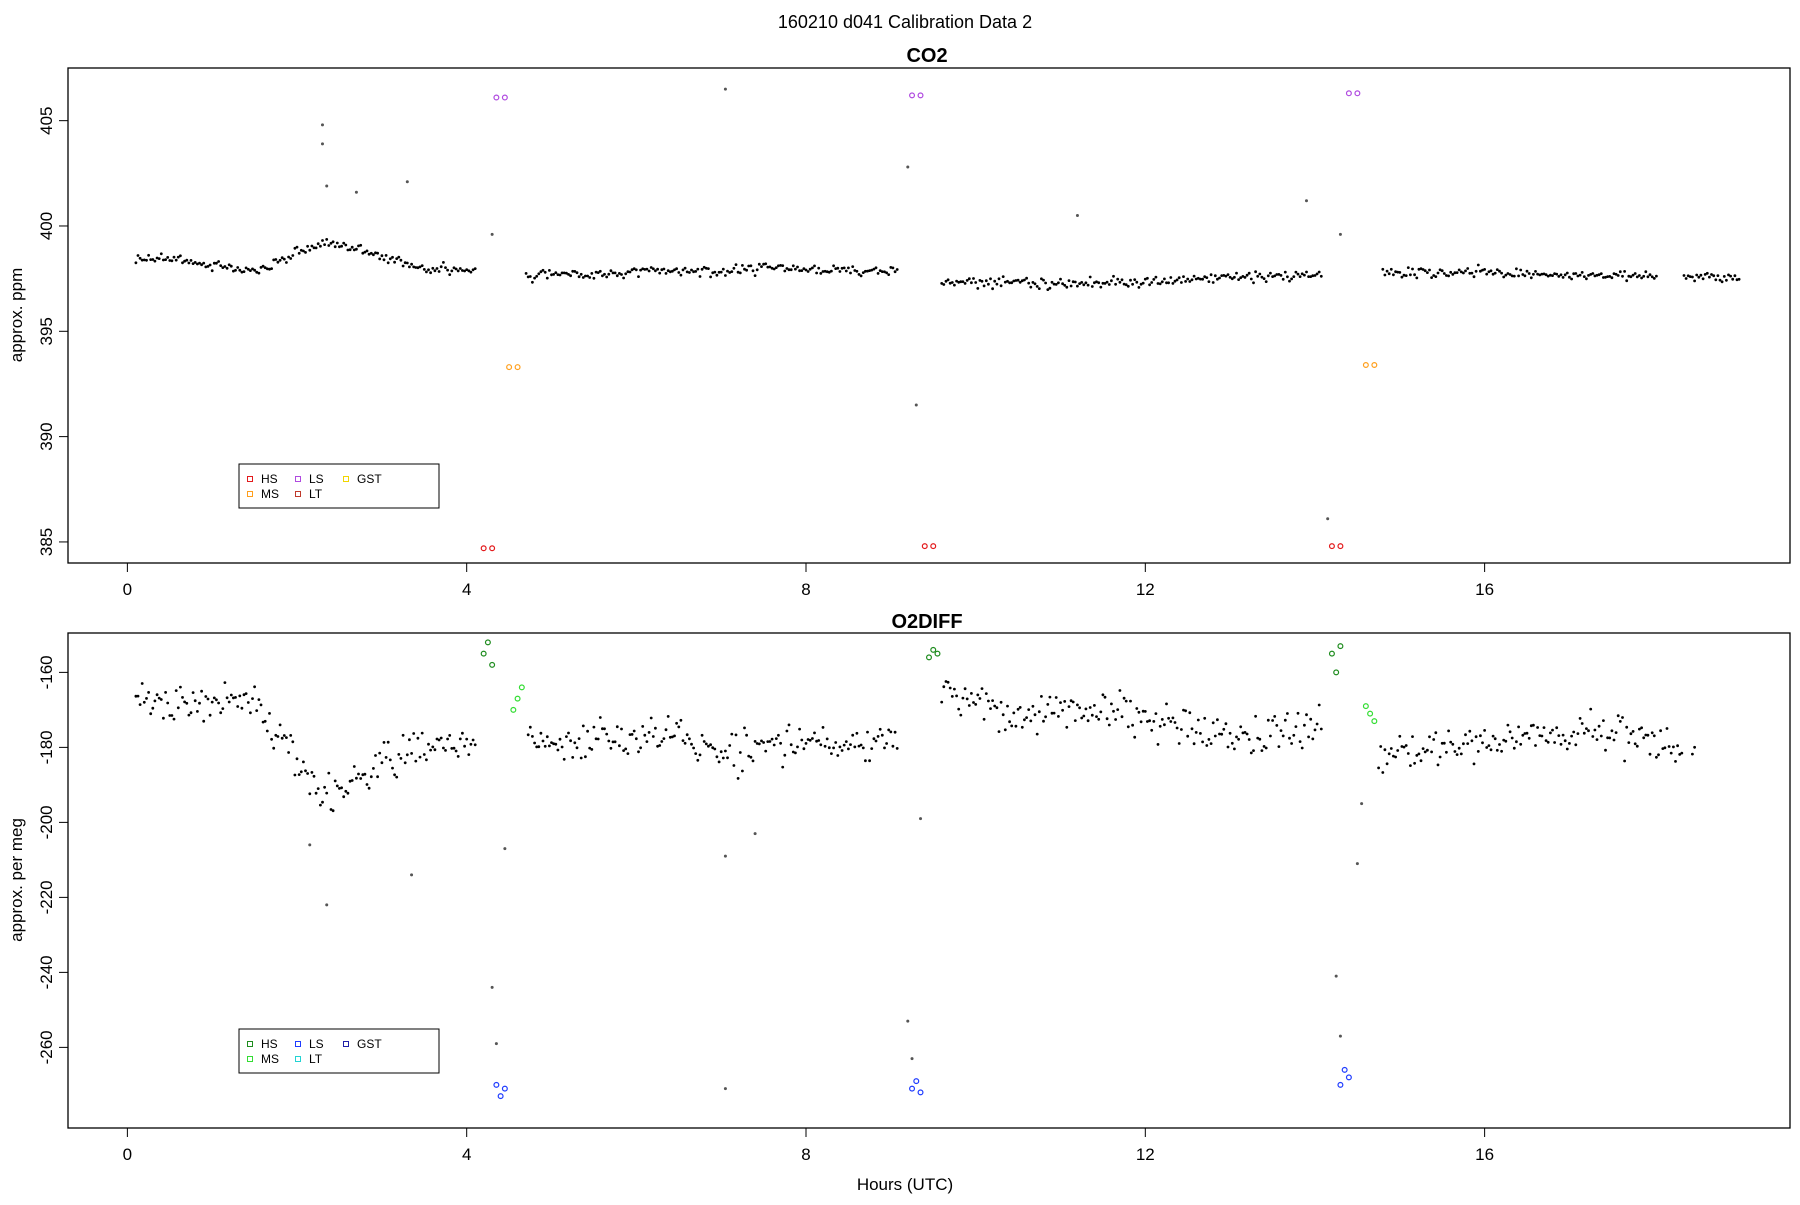 The image size is (1800, 1205). What do you see at coordinates (1374, 365) in the screenshot?
I see `co2-cal-point-ms` at bounding box center [1374, 365].